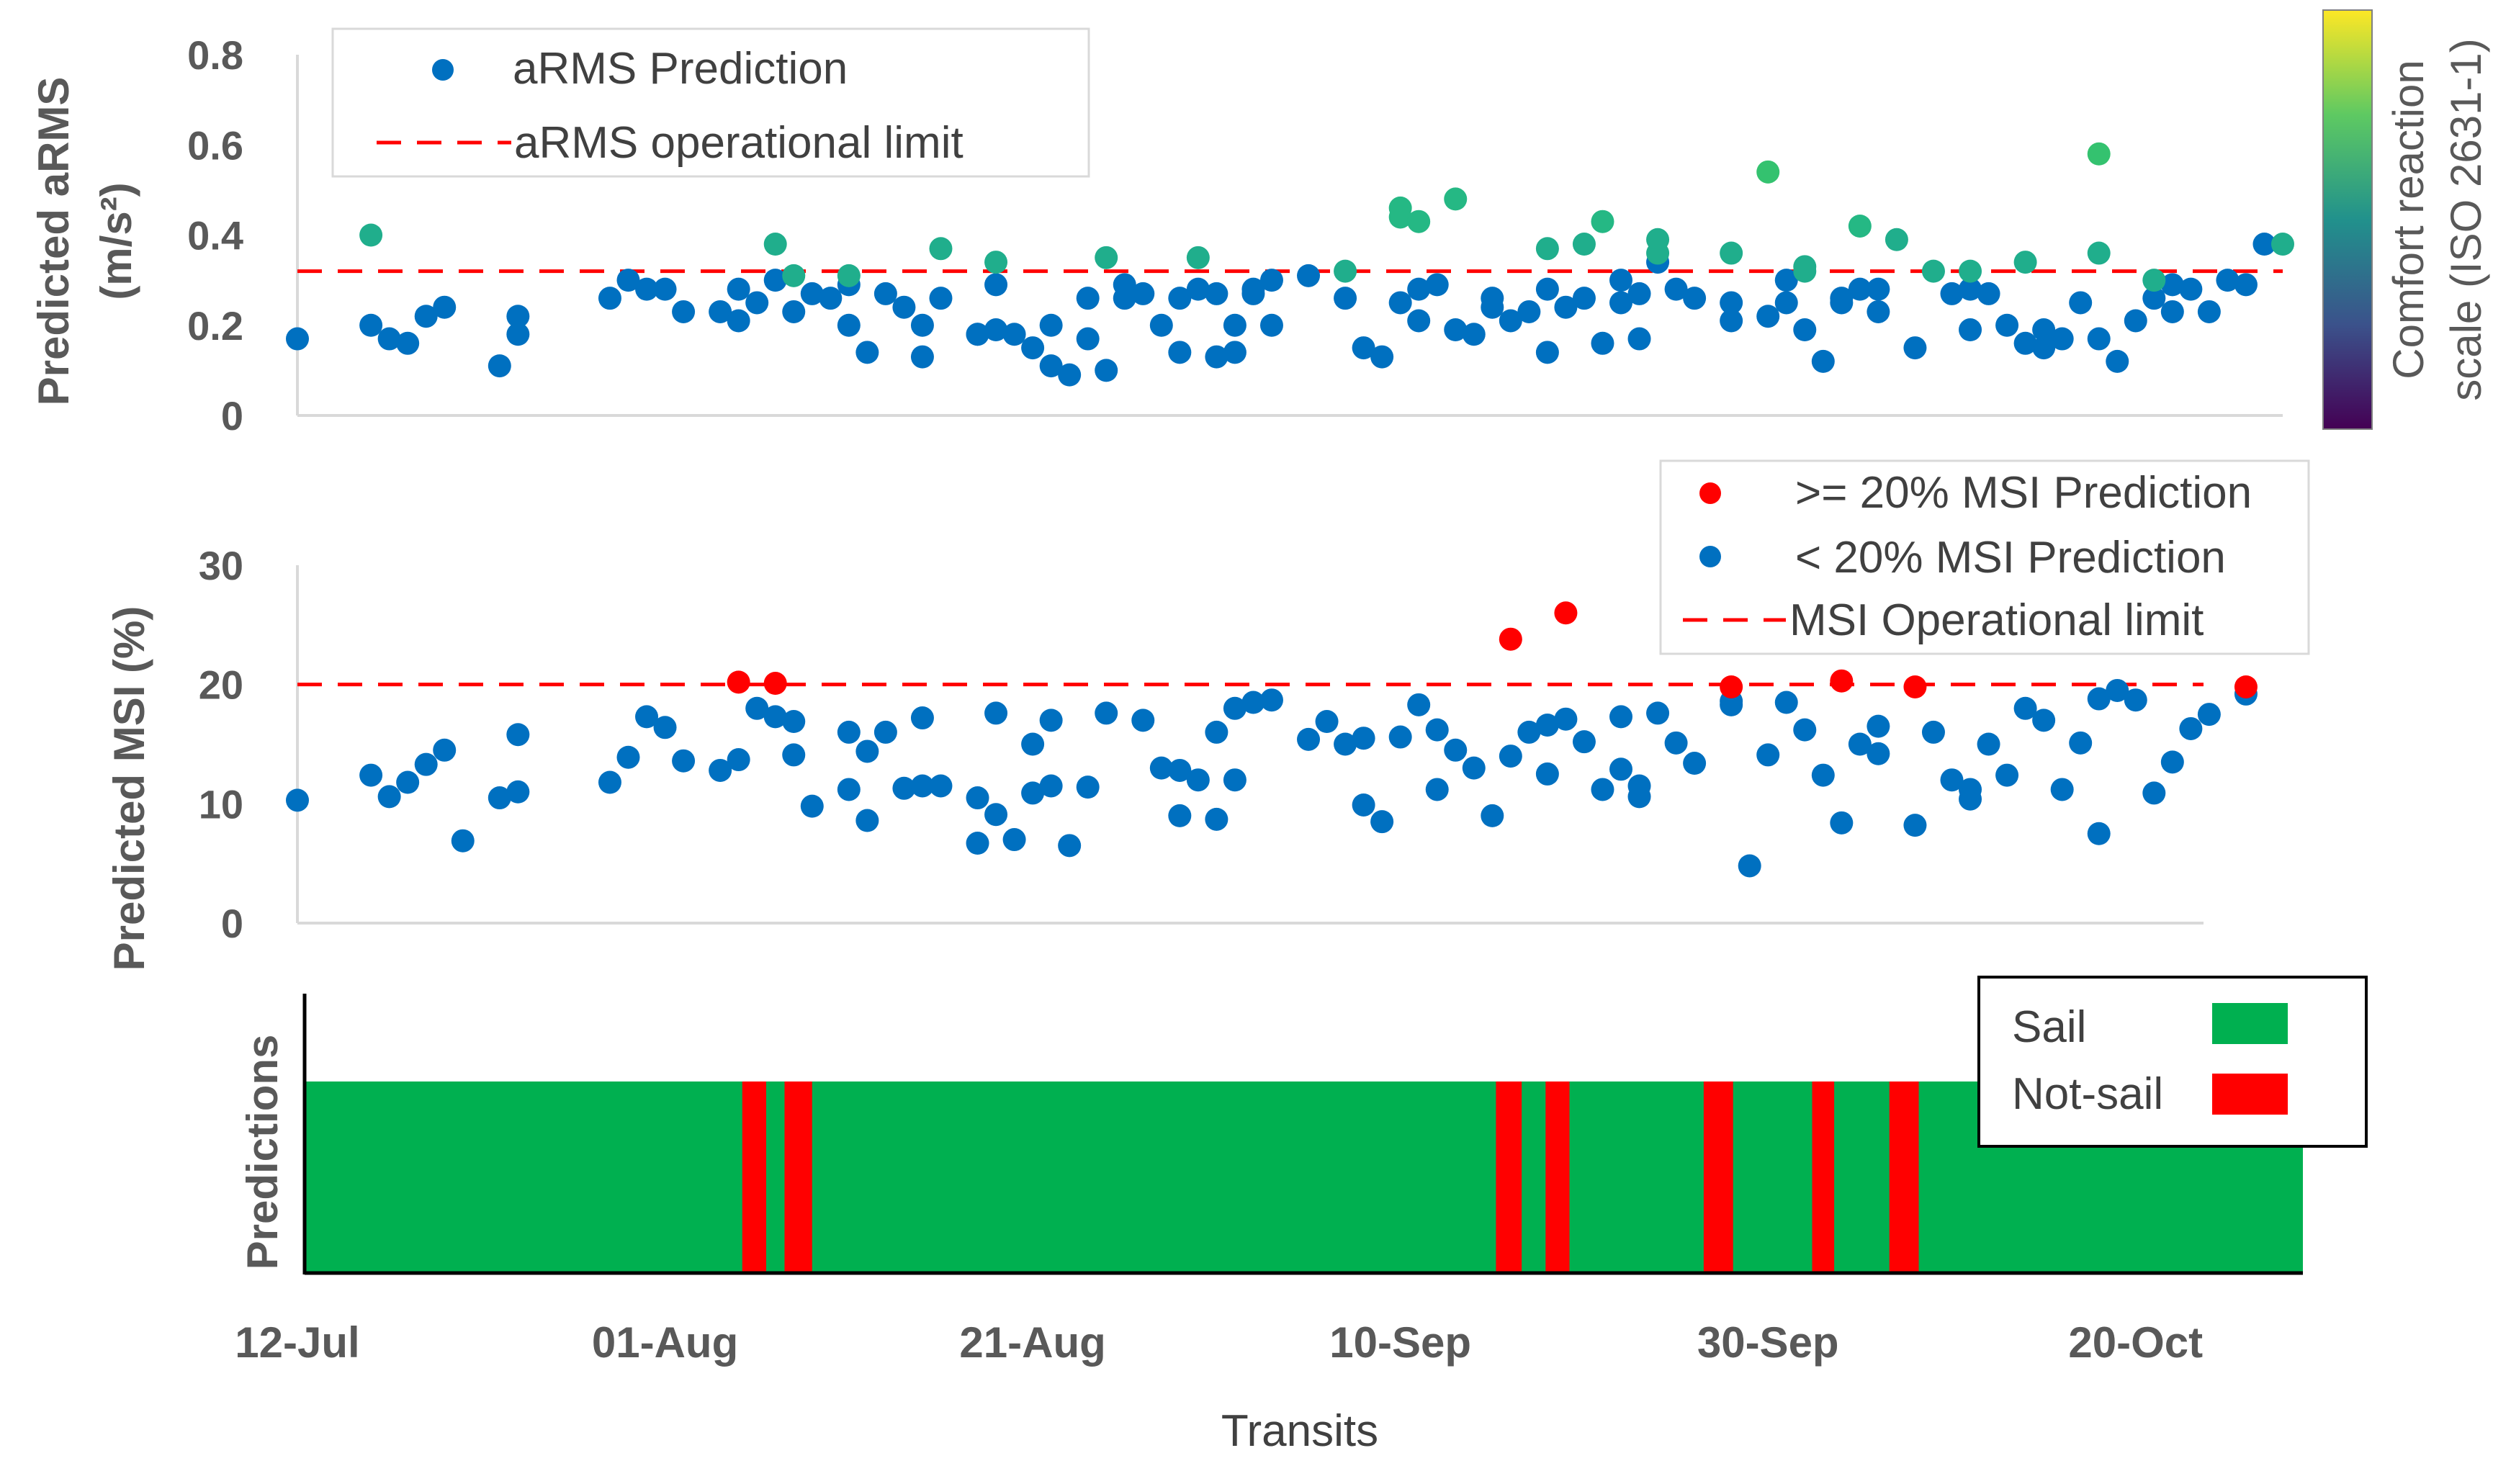 The image size is (2511, 1484). I want to click on legend-not-sail-swatch, so click(2250, 1094).